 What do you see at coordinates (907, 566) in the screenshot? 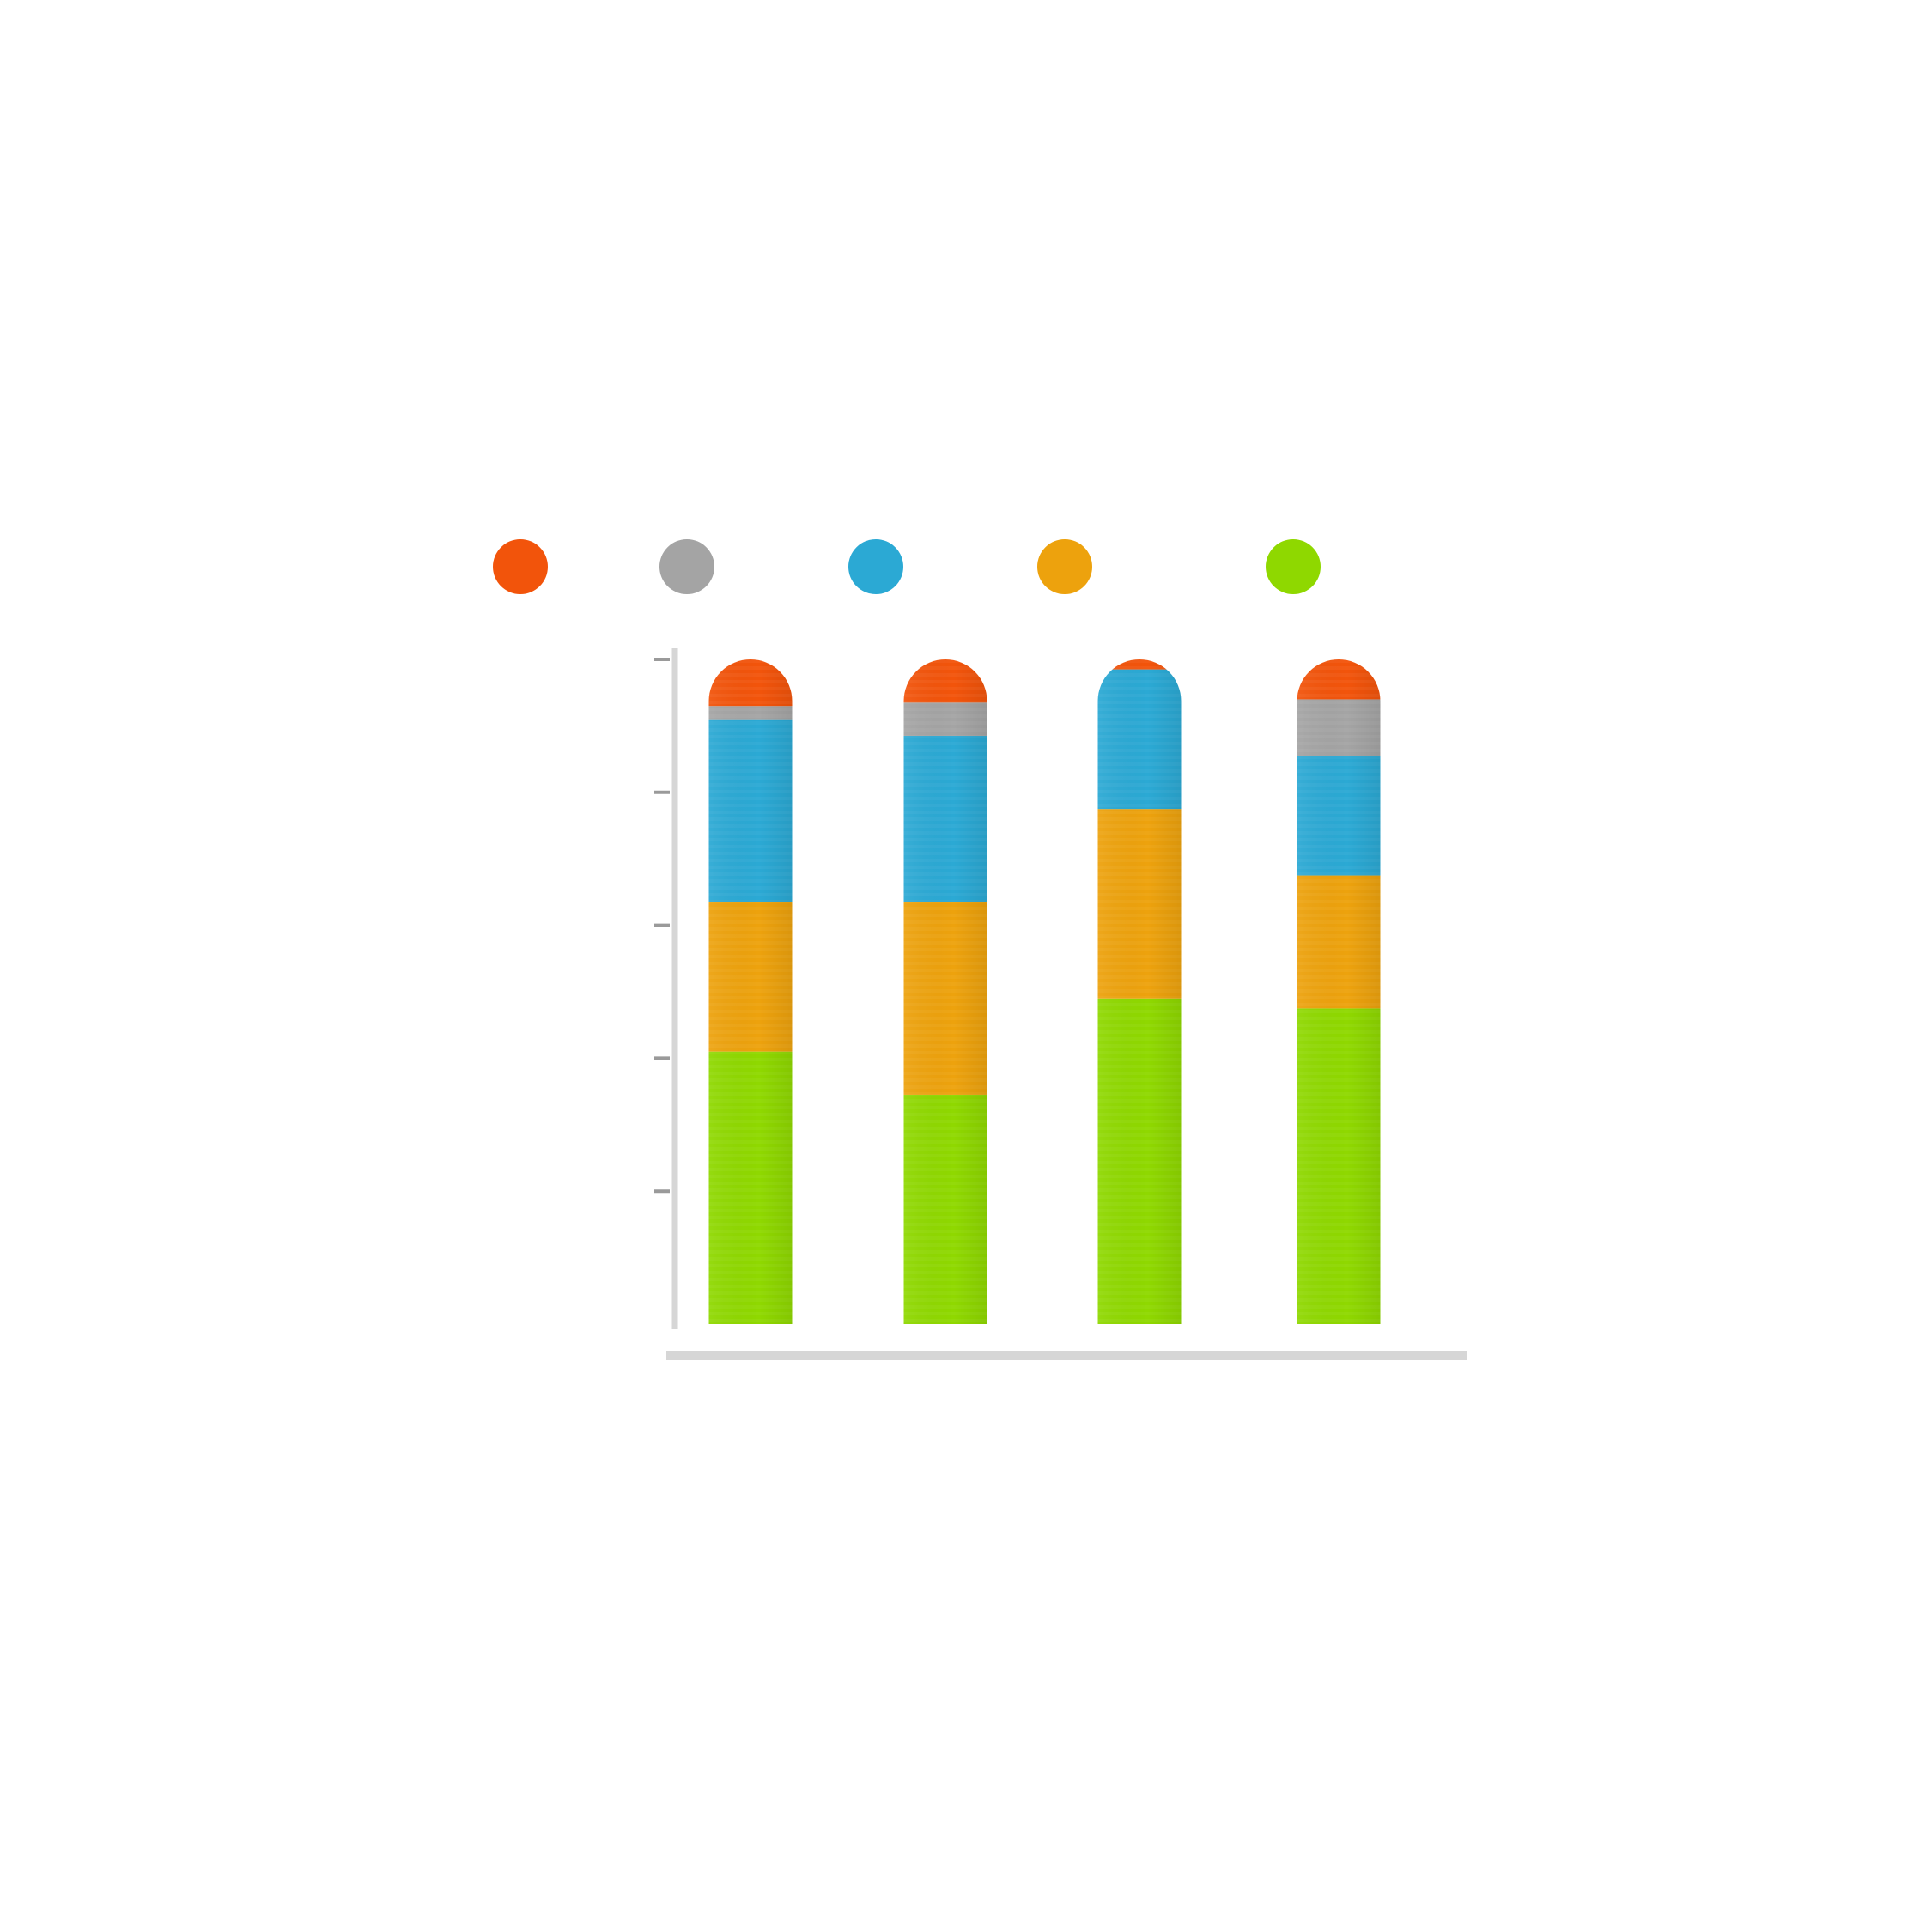
I see `legend` at bounding box center [907, 566].